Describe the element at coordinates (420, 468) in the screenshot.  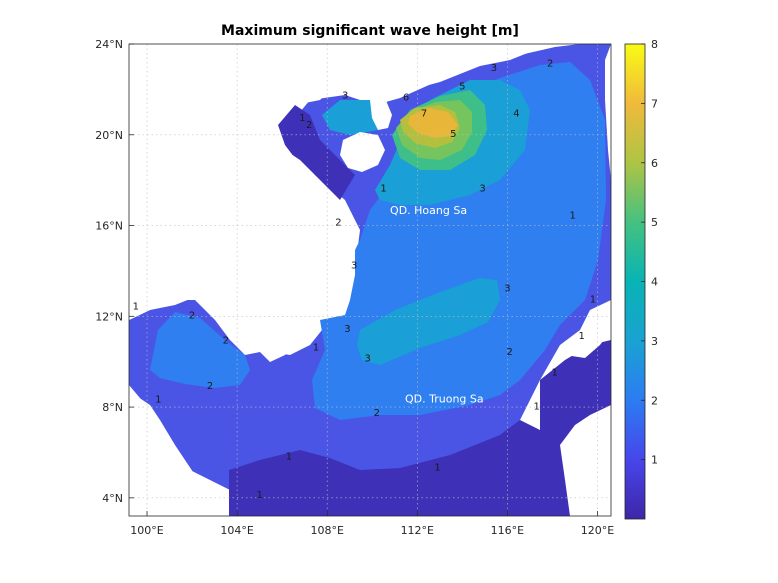
I see `sea-zone-0-1m-south` at that location.